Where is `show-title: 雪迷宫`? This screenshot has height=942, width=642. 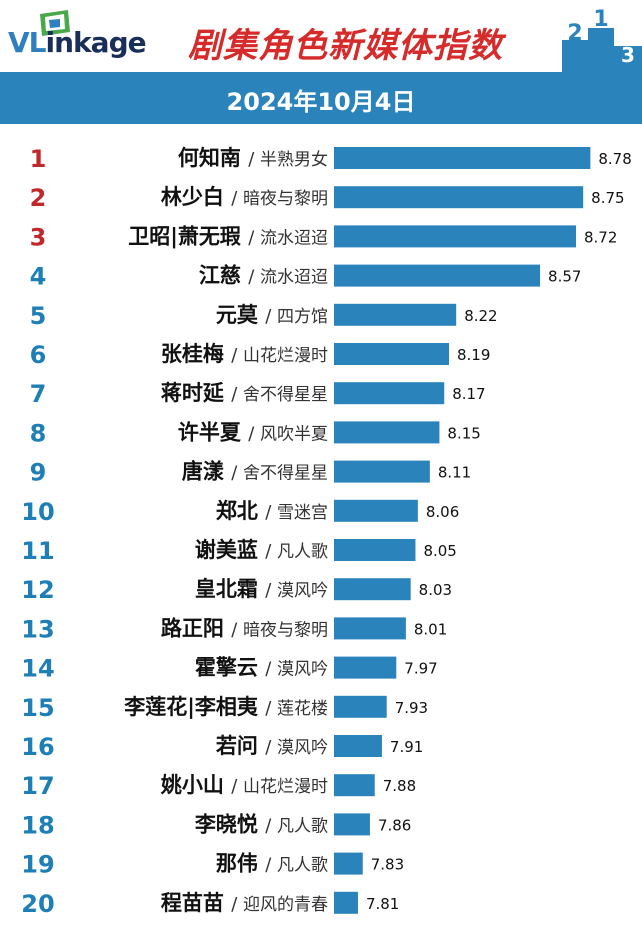 show-title: 雪迷宫 is located at coordinates (302, 513).